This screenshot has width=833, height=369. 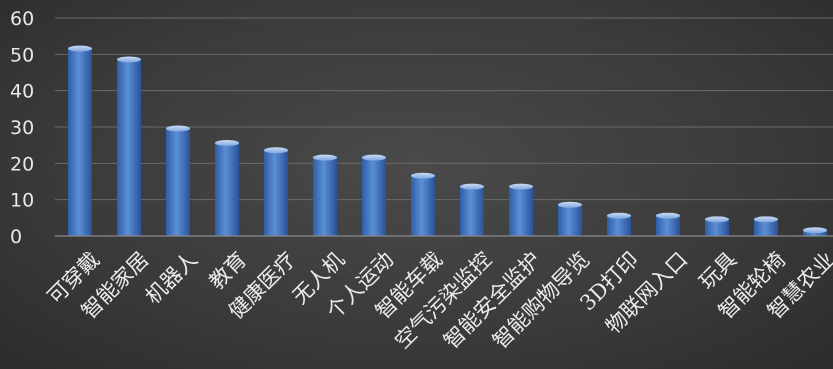 I want to click on y-tick-label: 50, so click(x=22, y=55).